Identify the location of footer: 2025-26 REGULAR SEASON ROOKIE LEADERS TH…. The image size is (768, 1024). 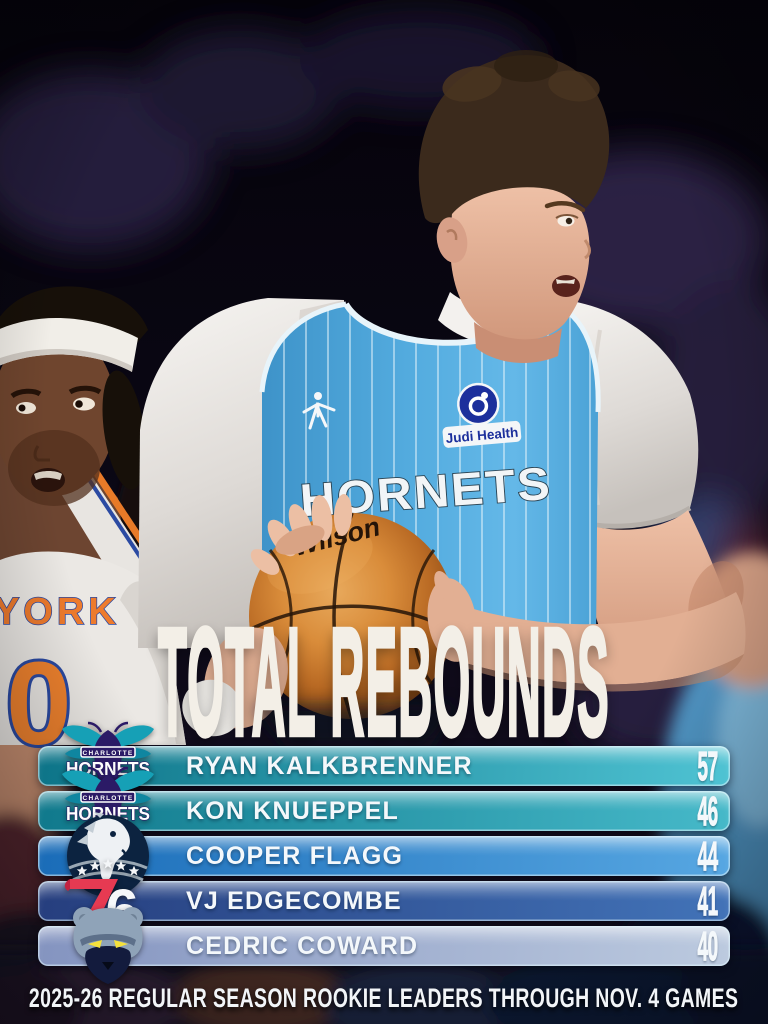
(384, 998).